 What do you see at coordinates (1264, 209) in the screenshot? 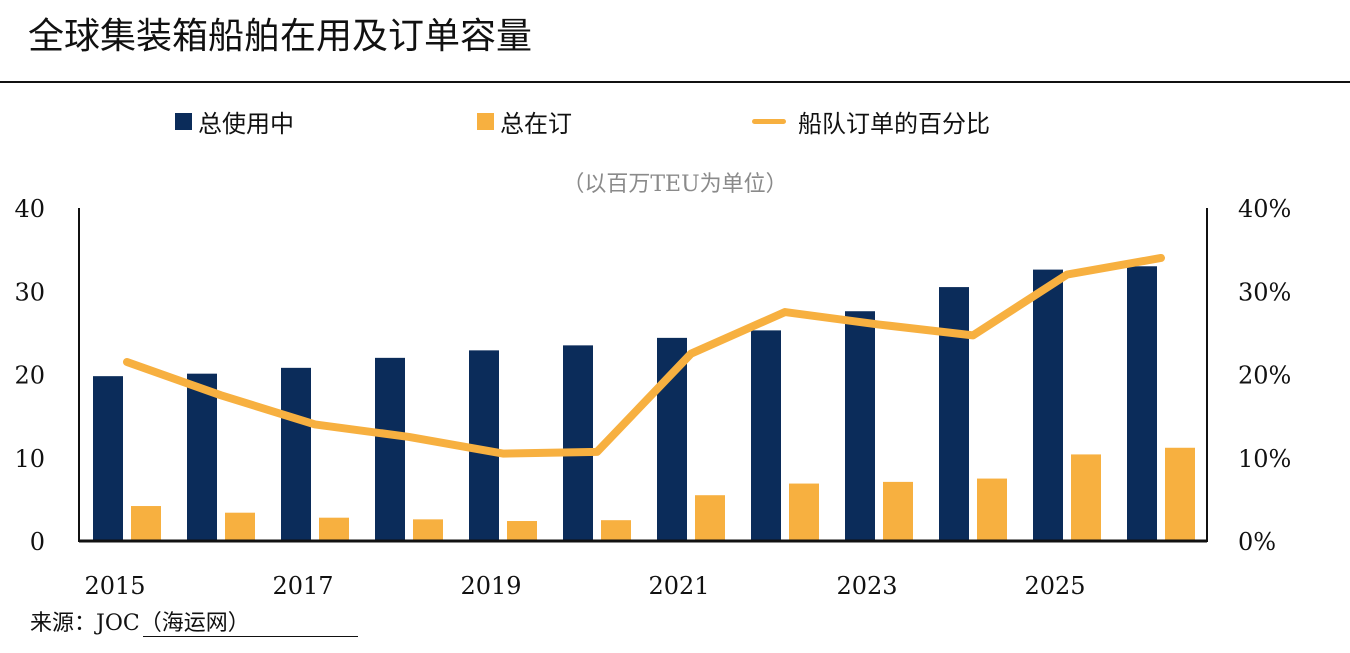
I see `y-right-tick-label: 40%` at bounding box center [1264, 209].